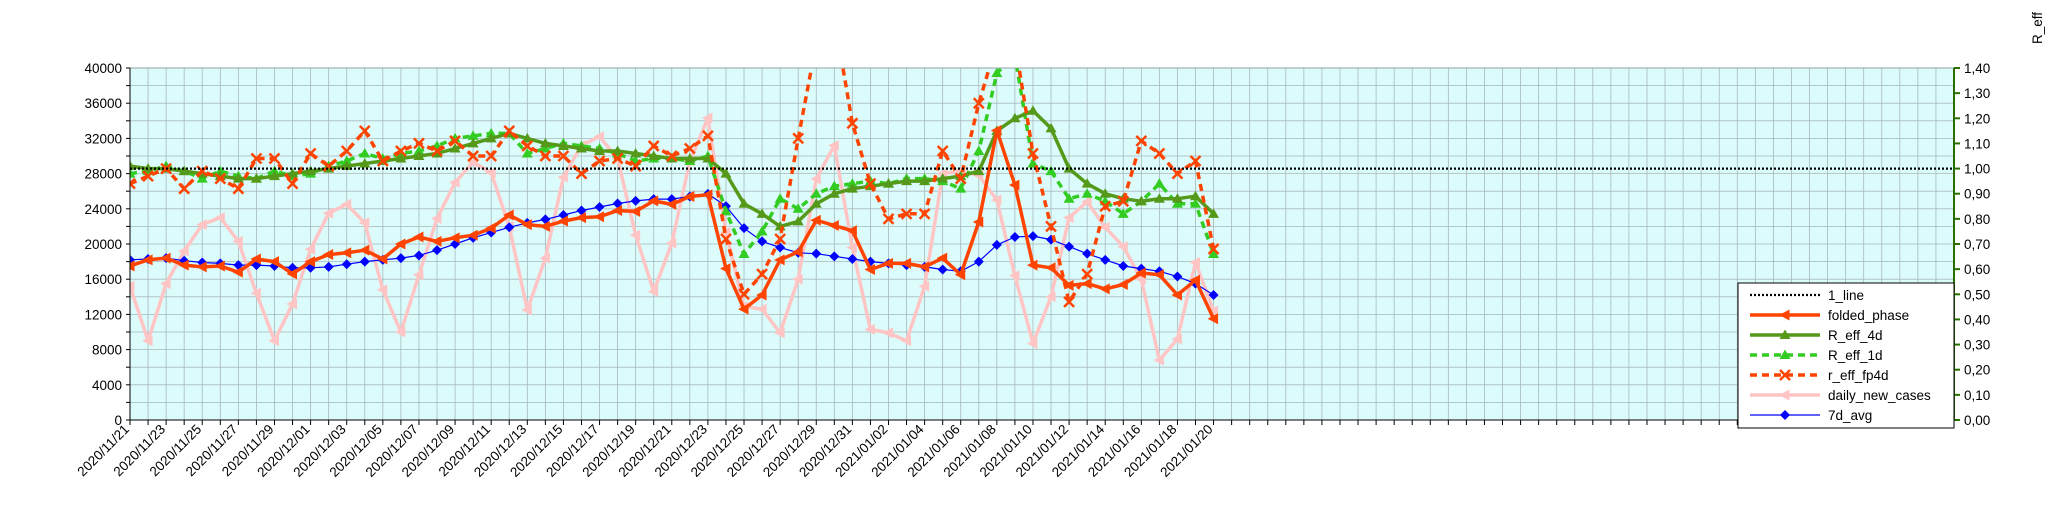  What do you see at coordinates (1819, 375) in the screenshot?
I see `legend-item: r_eff_fp4d` at bounding box center [1819, 375].